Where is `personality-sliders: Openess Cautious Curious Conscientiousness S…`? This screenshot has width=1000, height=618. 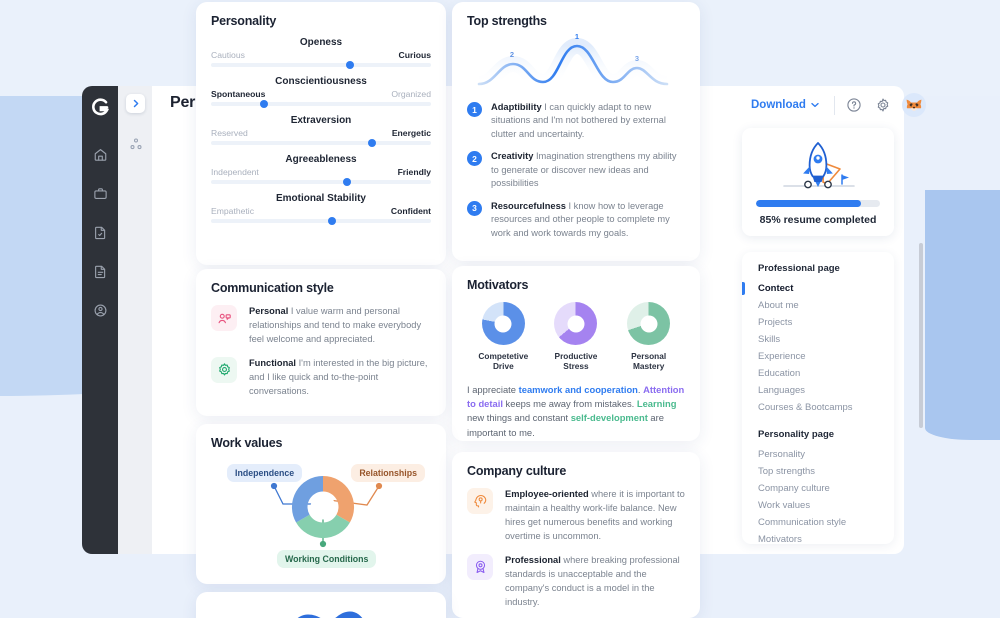
personality-sliders: Openess Cautious Curious Conscientiousness S… is located at coordinates (321, 131).